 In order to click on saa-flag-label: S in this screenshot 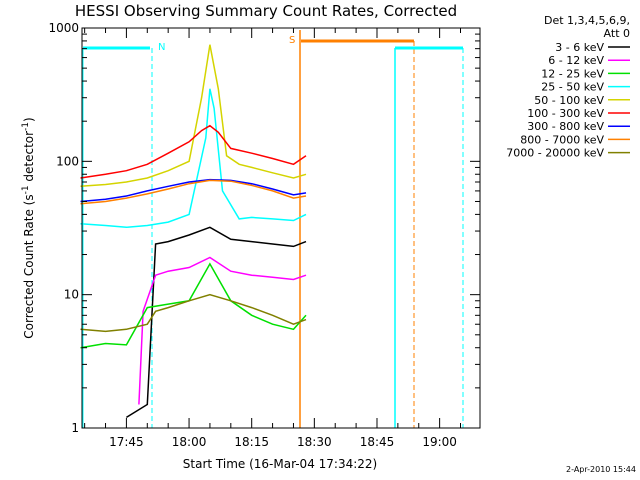, I will do `click(292, 40)`.